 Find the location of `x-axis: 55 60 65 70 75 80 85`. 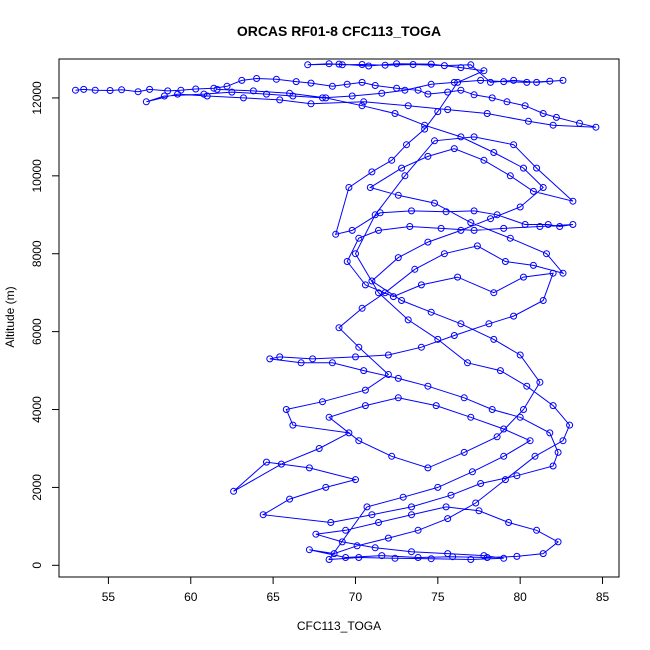

x-axis: 55 60 65 70 75 80 85 is located at coordinates (356, 590).